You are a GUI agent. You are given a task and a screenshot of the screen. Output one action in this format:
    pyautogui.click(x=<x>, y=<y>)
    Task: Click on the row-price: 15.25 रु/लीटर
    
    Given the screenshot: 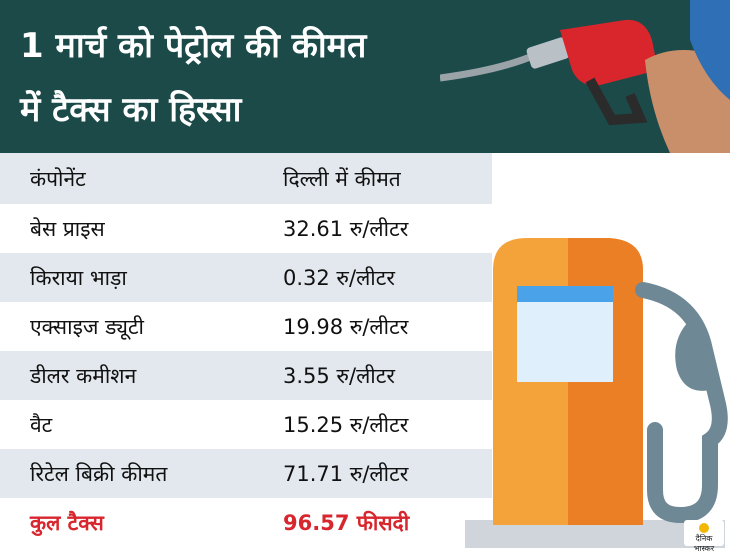 What is the action you would take?
    pyautogui.click(x=346, y=424)
    